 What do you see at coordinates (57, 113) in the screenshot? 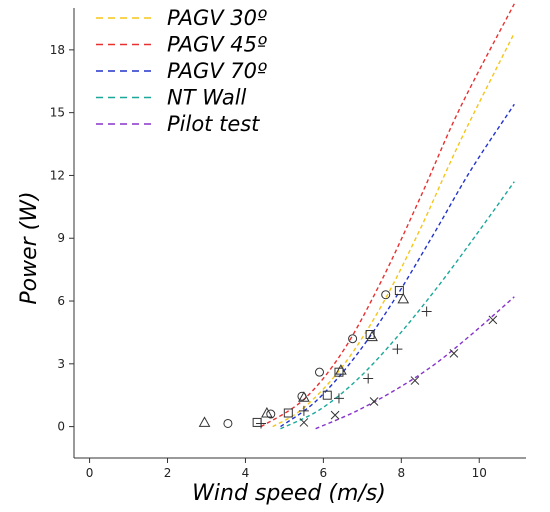
I see `y-tick-label: 15` at bounding box center [57, 113].